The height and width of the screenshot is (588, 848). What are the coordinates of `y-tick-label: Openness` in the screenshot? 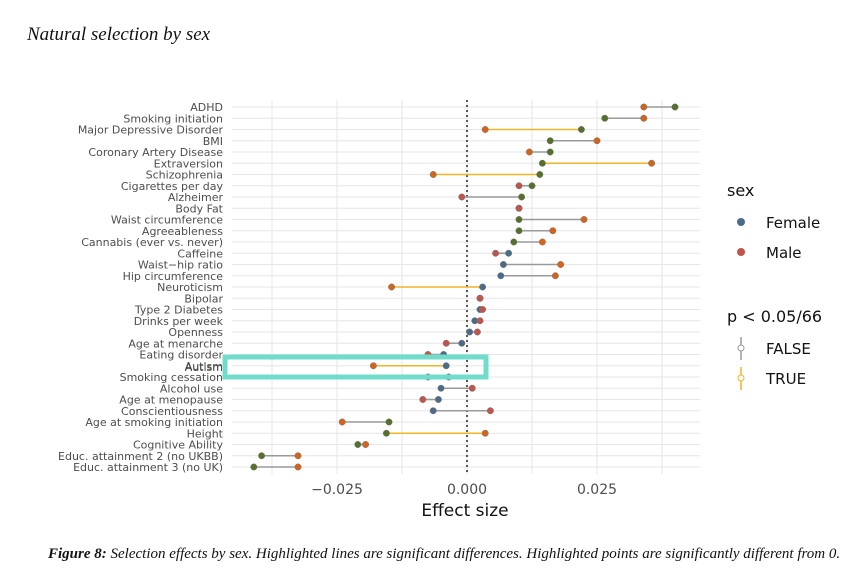 It's located at (195, 332).